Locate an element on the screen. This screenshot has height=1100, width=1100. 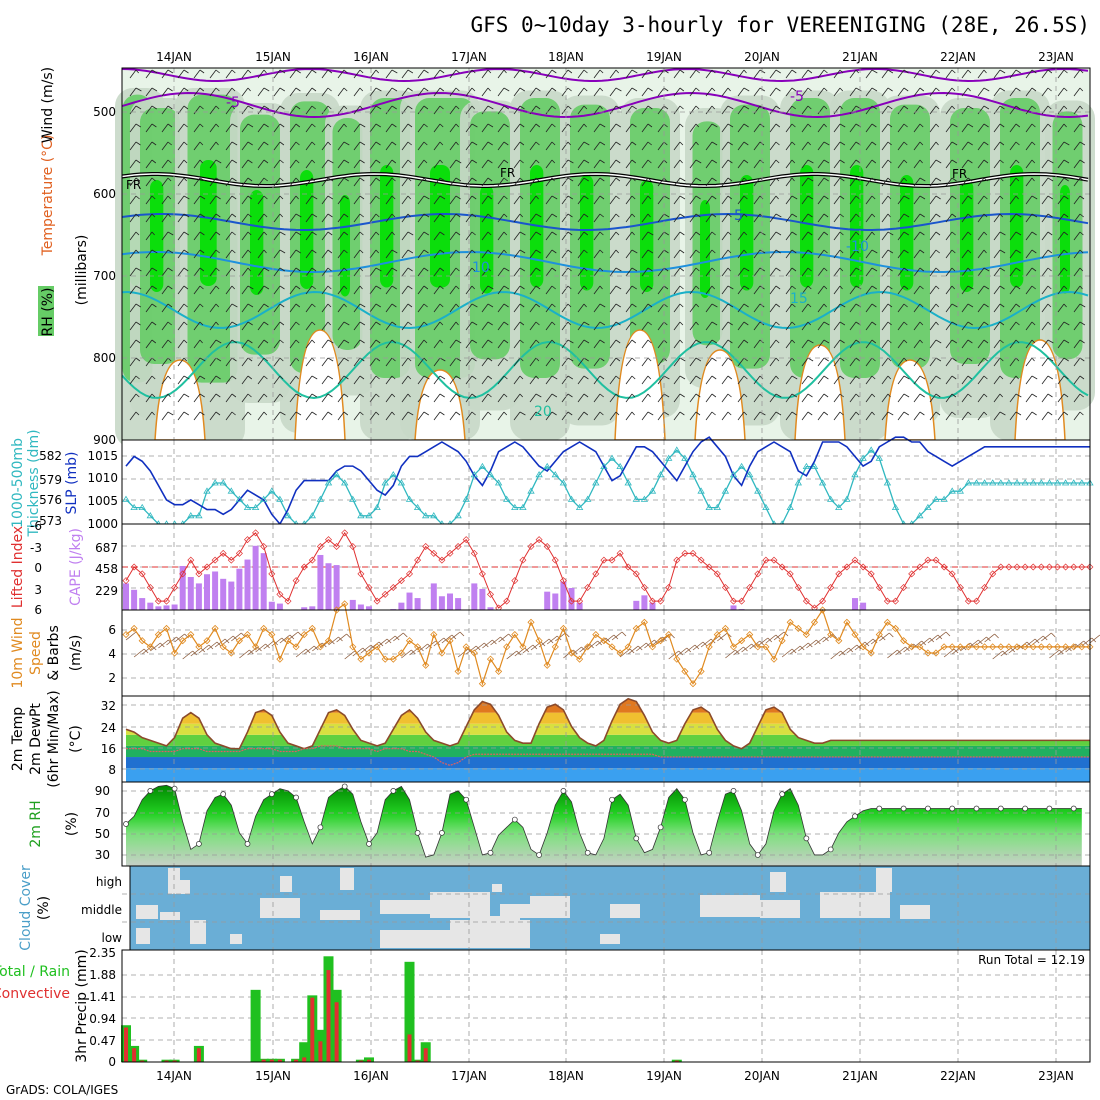
rh-marker is located at coordinates (466, 799).